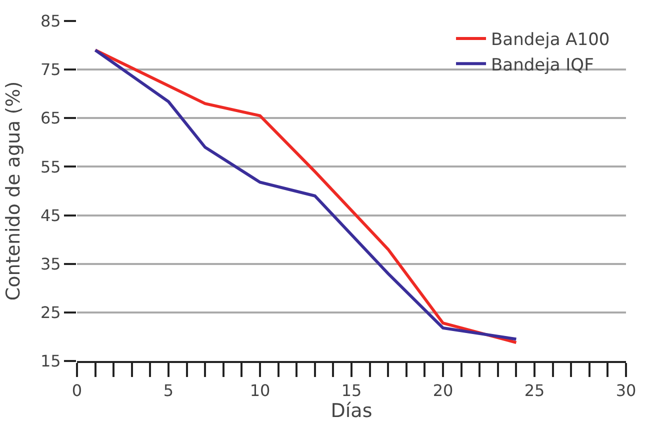 The height and width of the screenshot is (428, 648). I want to click on x-tick-label: 30, so click(626, 390).